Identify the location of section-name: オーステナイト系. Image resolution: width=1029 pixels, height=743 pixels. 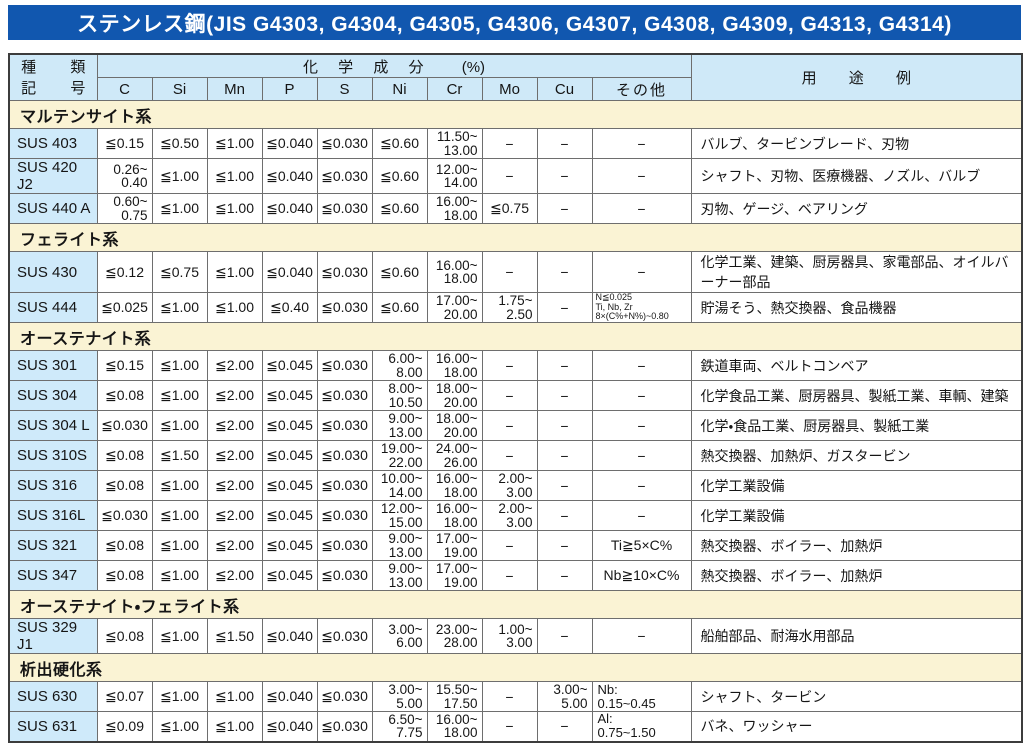
(515, 336).